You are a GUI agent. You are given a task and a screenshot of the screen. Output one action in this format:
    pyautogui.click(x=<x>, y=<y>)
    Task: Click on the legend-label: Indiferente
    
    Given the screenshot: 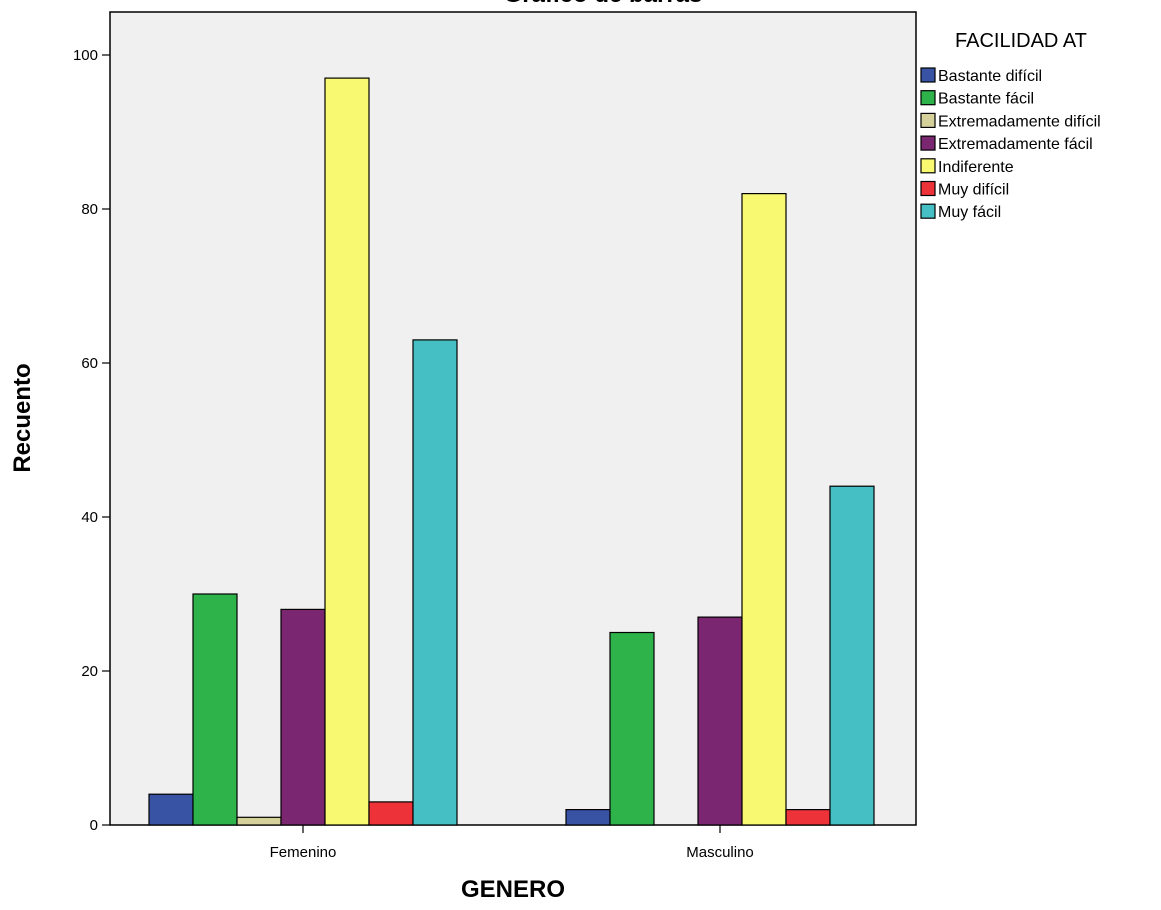 What is the action you would take?
    pyautogui.click(x=976, y=167)
    